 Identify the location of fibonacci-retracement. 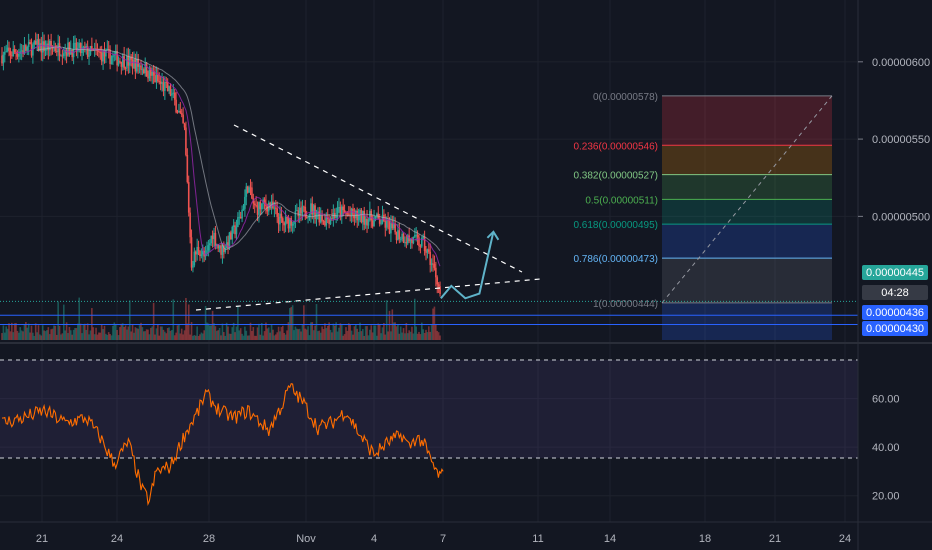
(747, 217).